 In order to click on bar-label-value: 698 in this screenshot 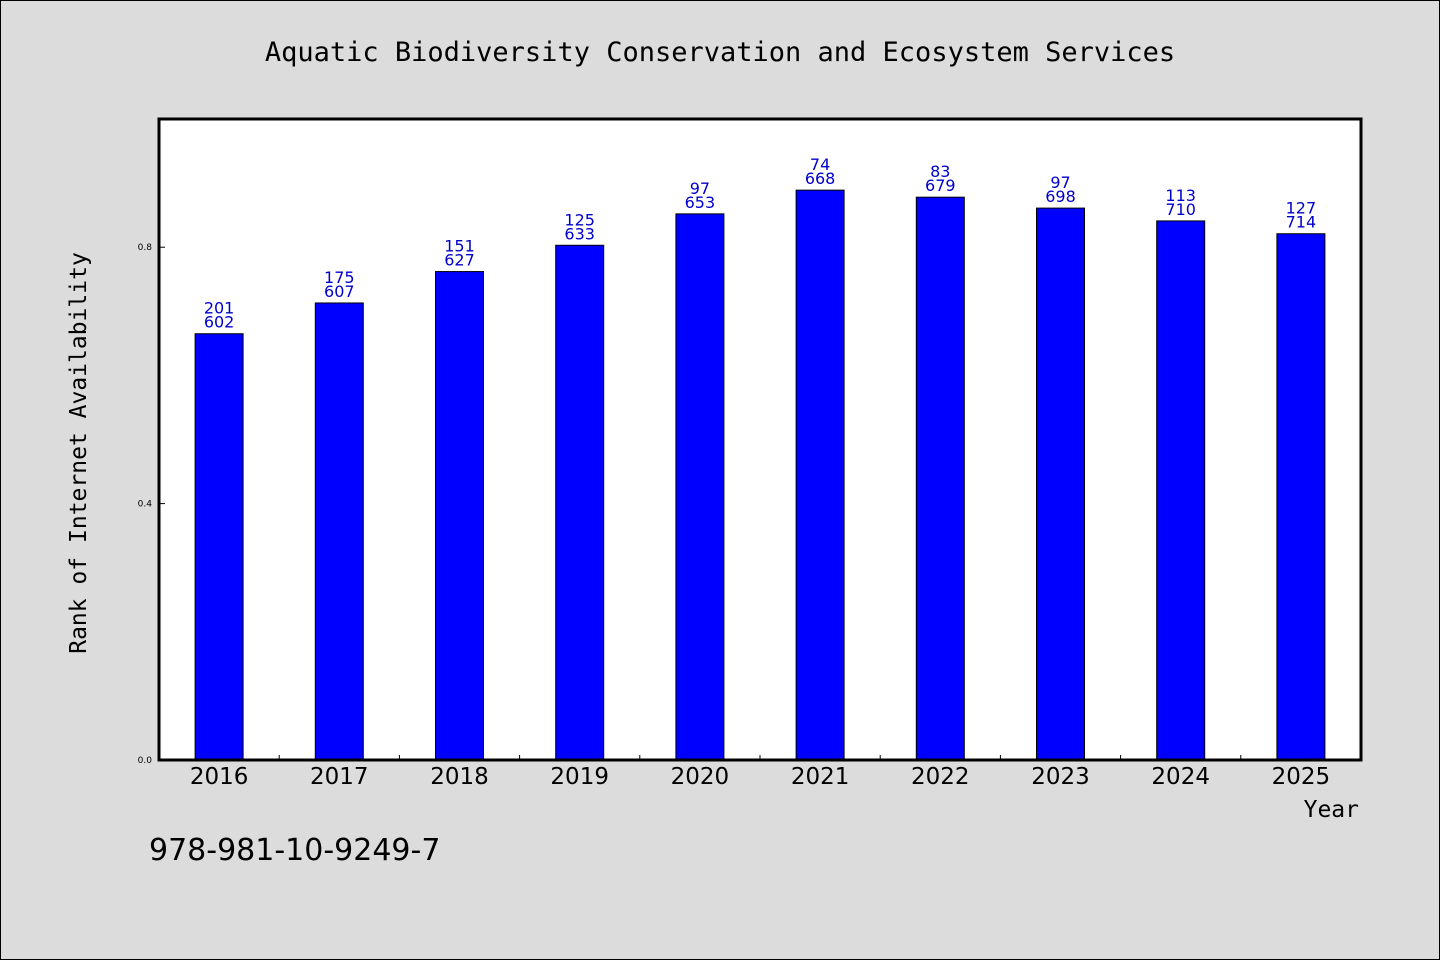, I will do `click(1060, 196)`.